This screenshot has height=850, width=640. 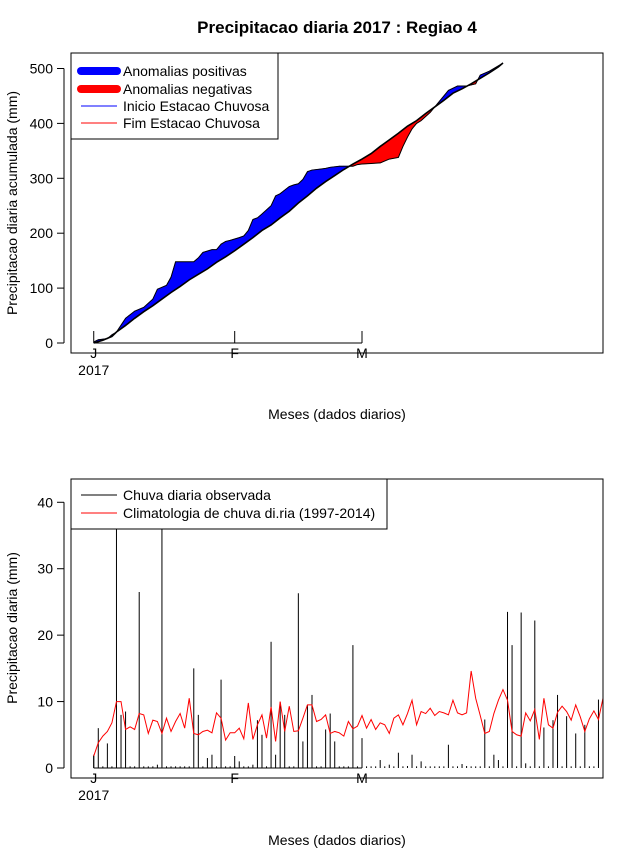 What do you see at coordinates (249, 513) in the screenshot?
I see `legend-label-climatology: Climatologia de chuva di.ria (1997-2014)` at bounding box center [249, 513].